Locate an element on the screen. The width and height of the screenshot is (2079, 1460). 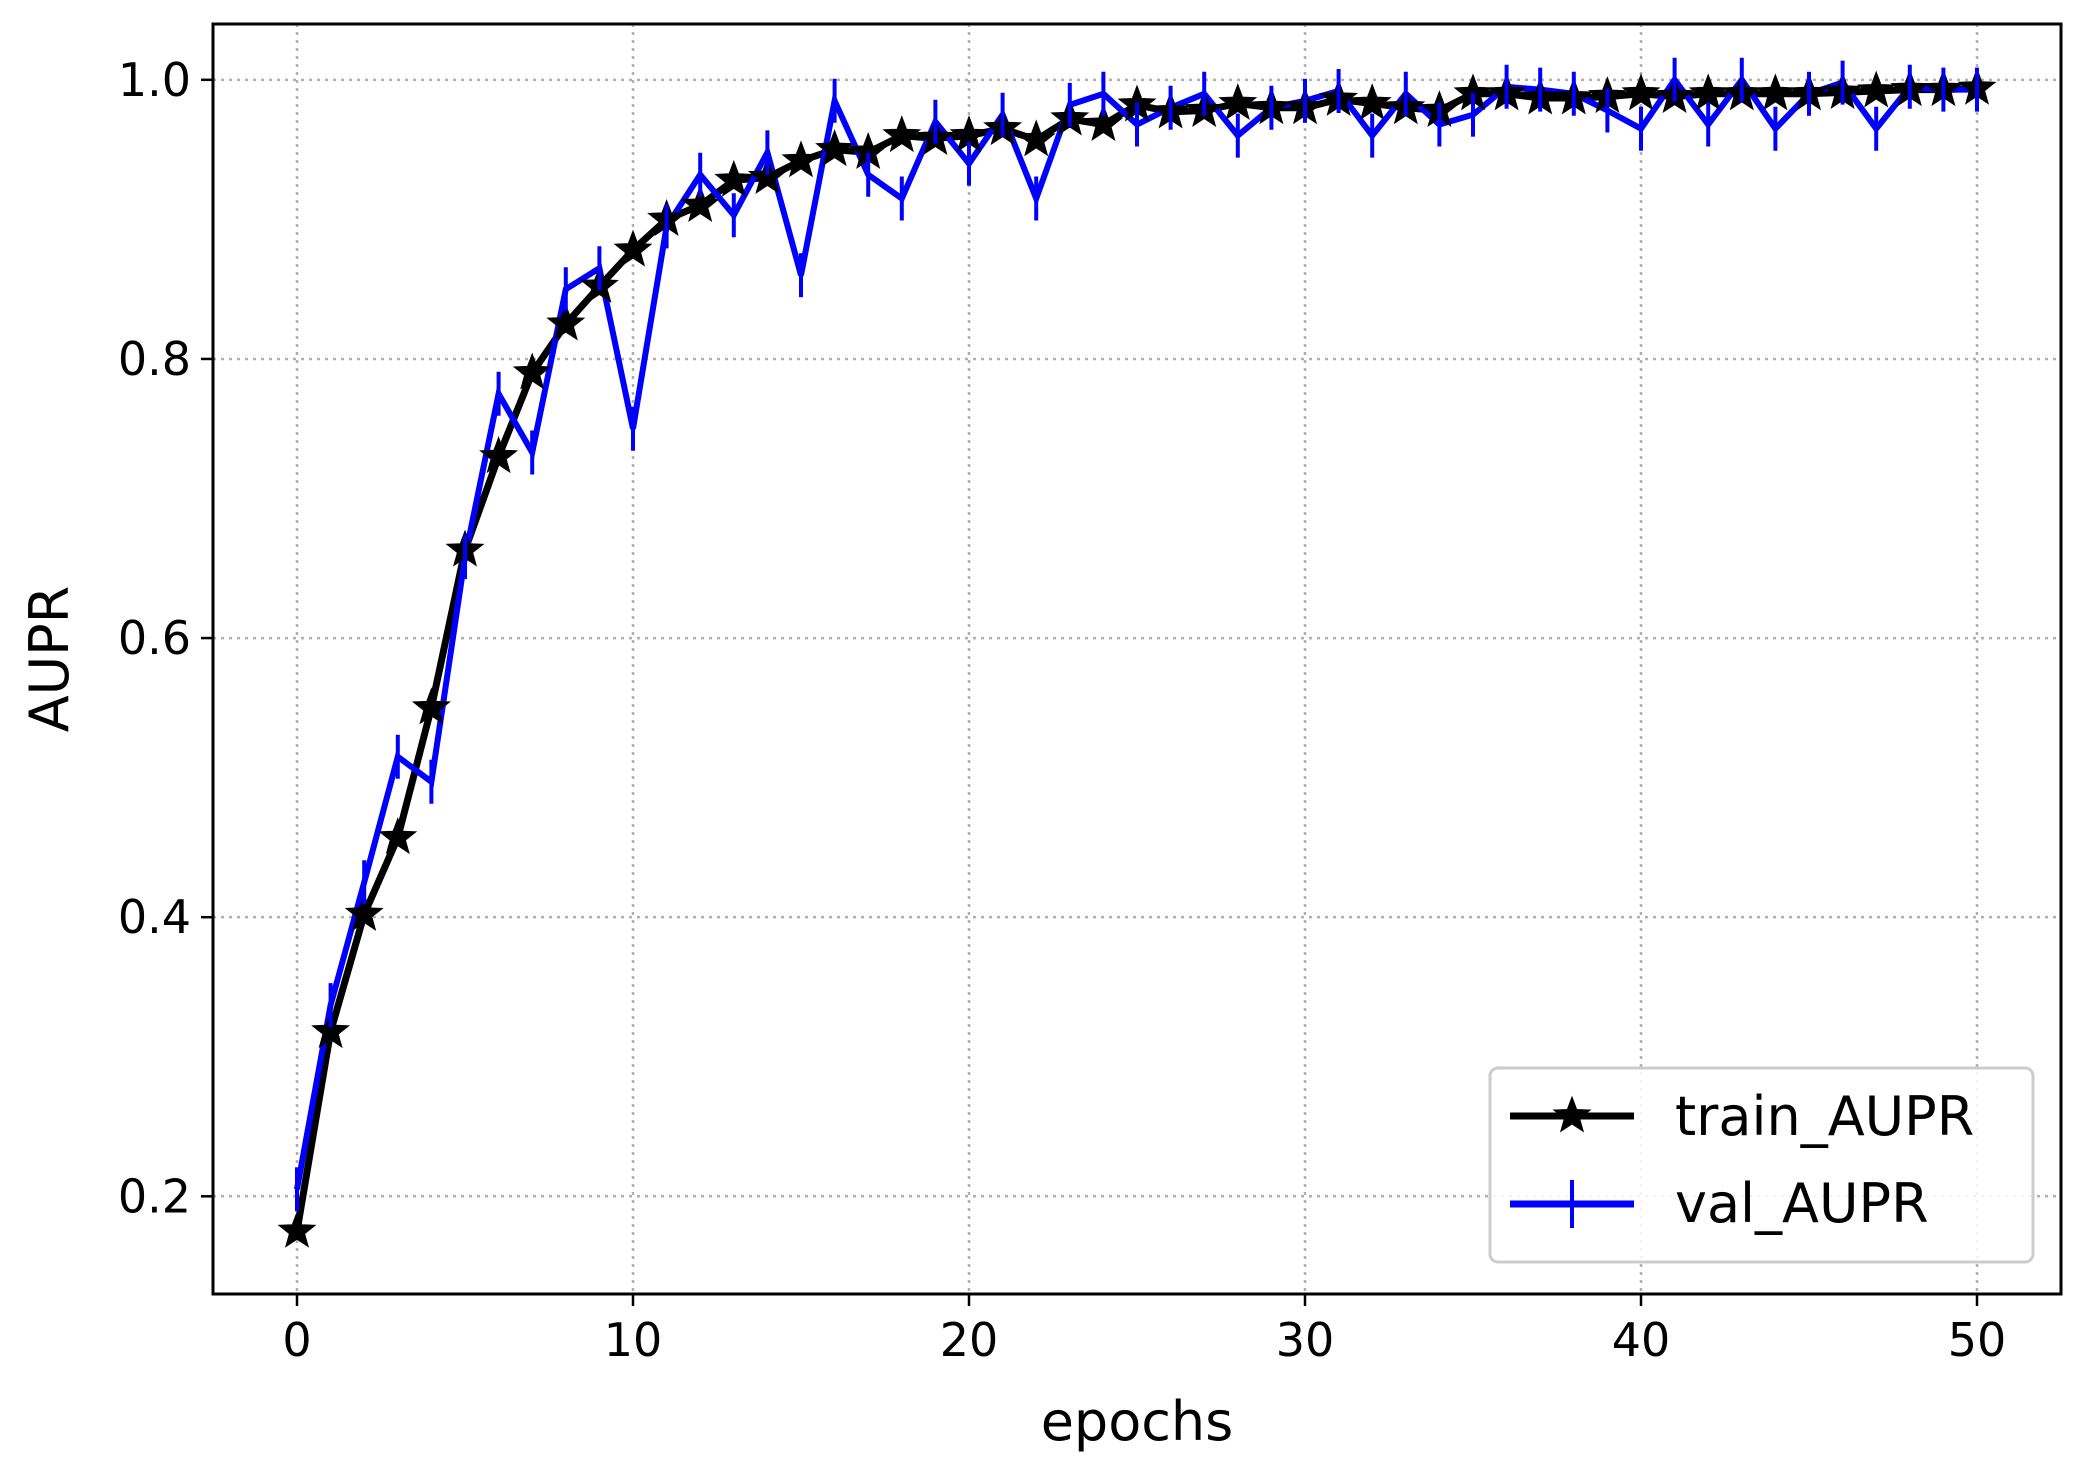
x-tick-label: 0 is located at coordinates (296, 1340).